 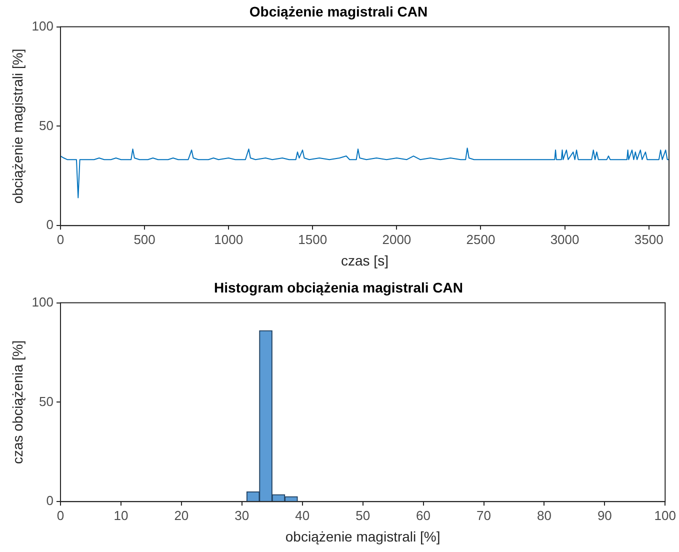 What do you see at coordinates (338, 11) in the screenshot?
I see `chart-title: Obciążenie magistrali CAN` at bounding box center [338, 11].